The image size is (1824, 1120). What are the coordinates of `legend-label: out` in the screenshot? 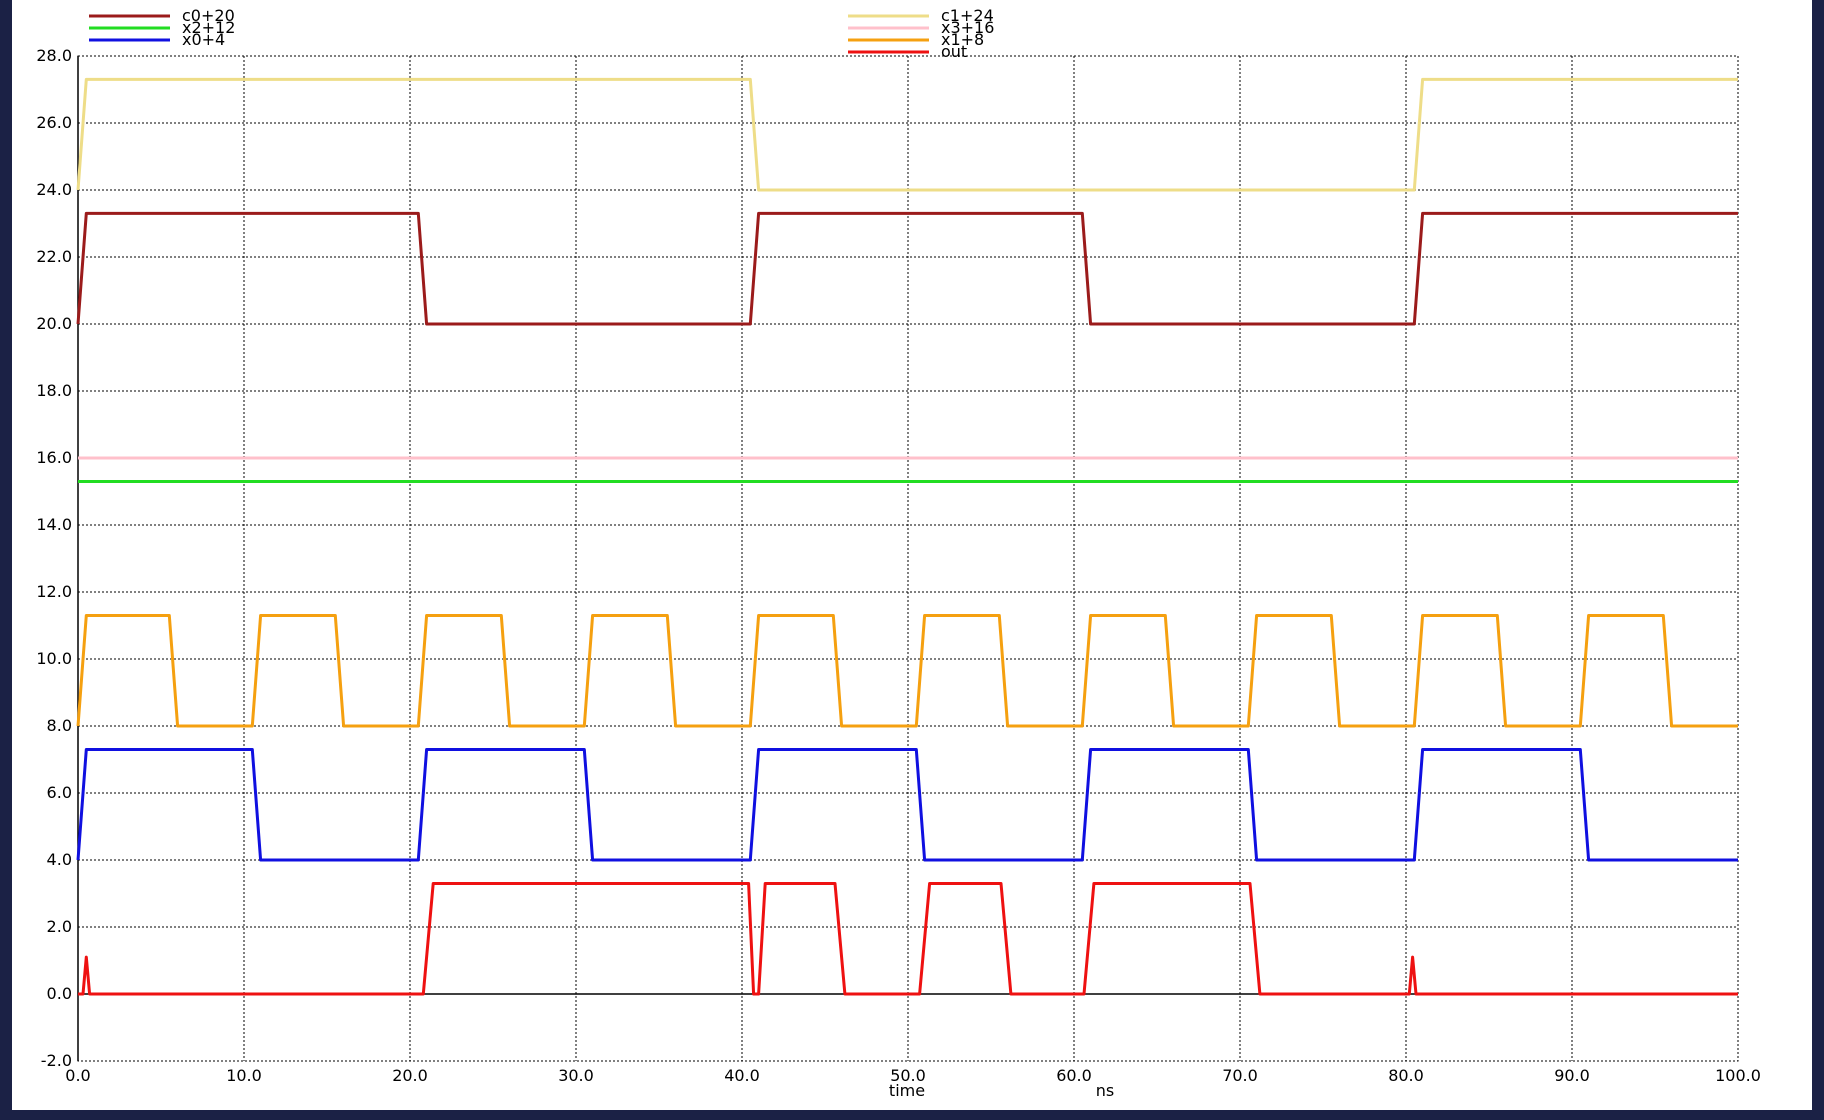 It's located at (954, 51).